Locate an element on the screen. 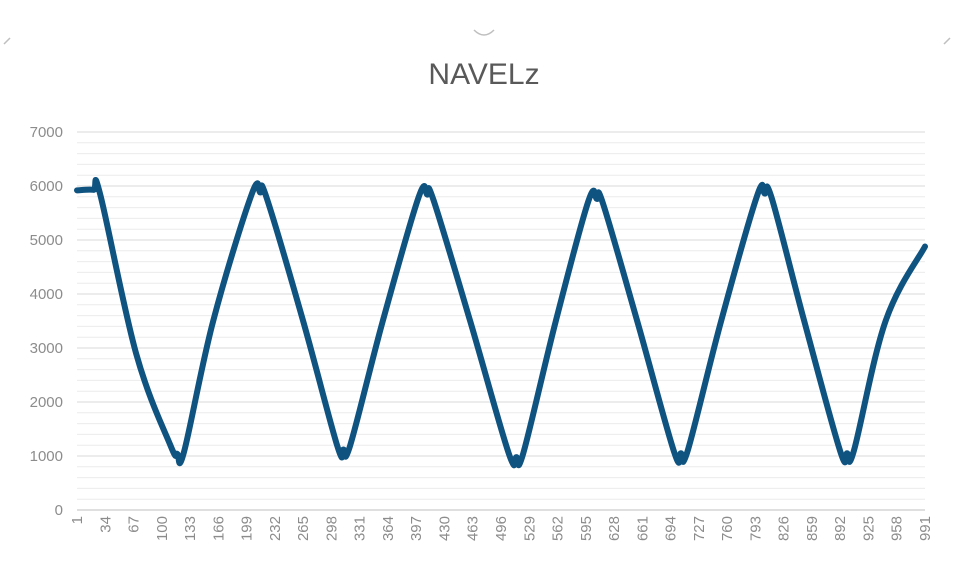 This screenshot has width=954, height=574. x-tick-label: 463 is located at coordinates (473, 528).